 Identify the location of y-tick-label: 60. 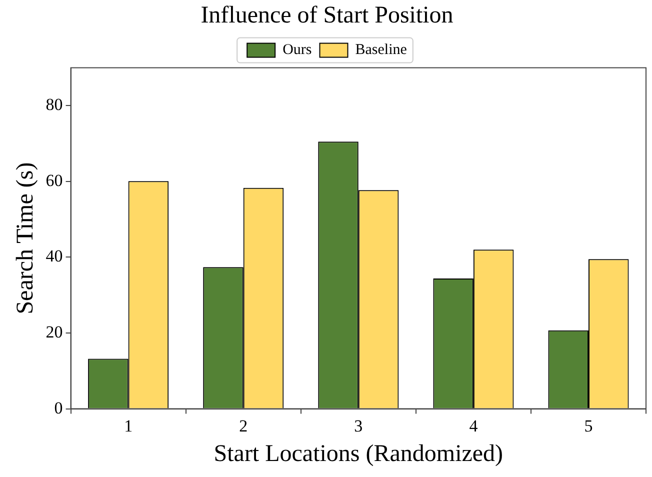
(54, 180).